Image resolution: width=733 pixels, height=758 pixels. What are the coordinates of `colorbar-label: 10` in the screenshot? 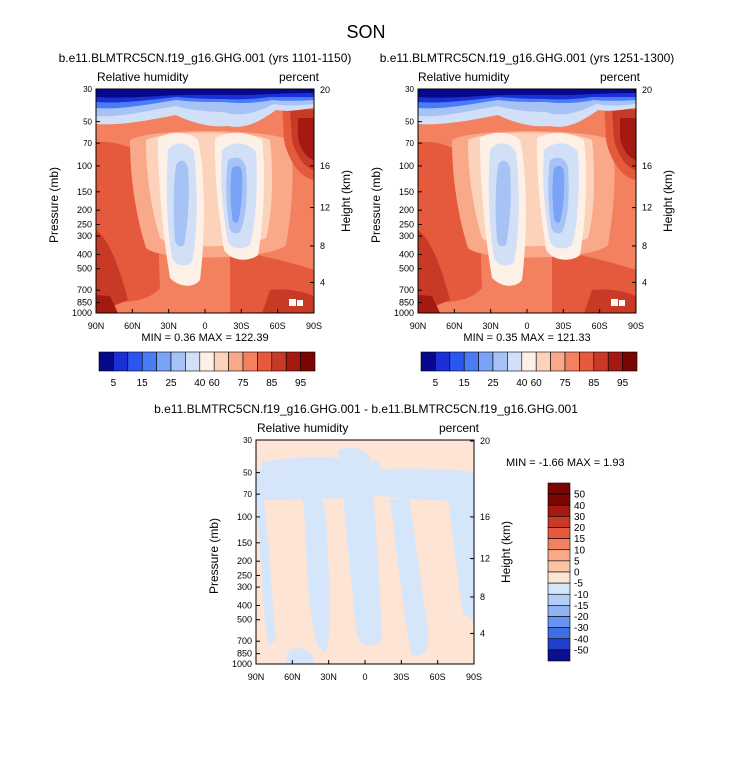 It's located at (580, 550).